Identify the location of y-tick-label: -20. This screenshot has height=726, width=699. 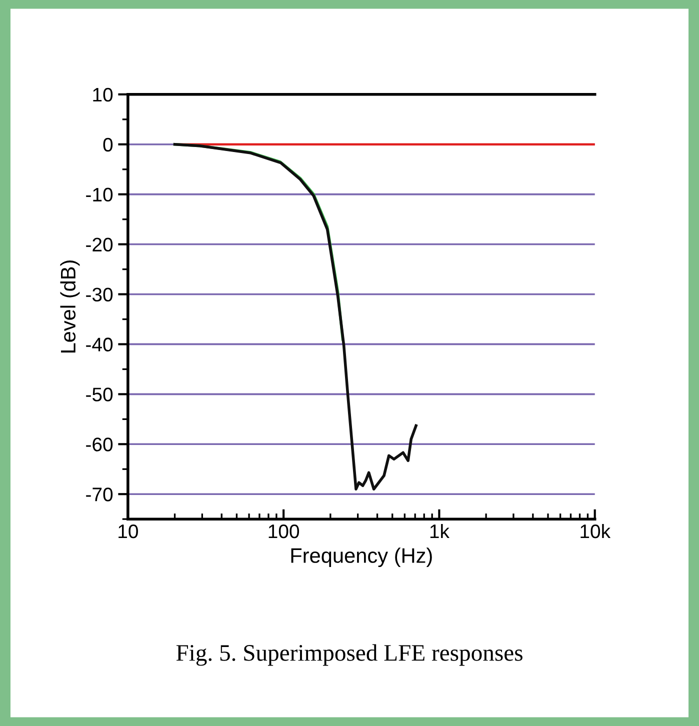
(99, 245).